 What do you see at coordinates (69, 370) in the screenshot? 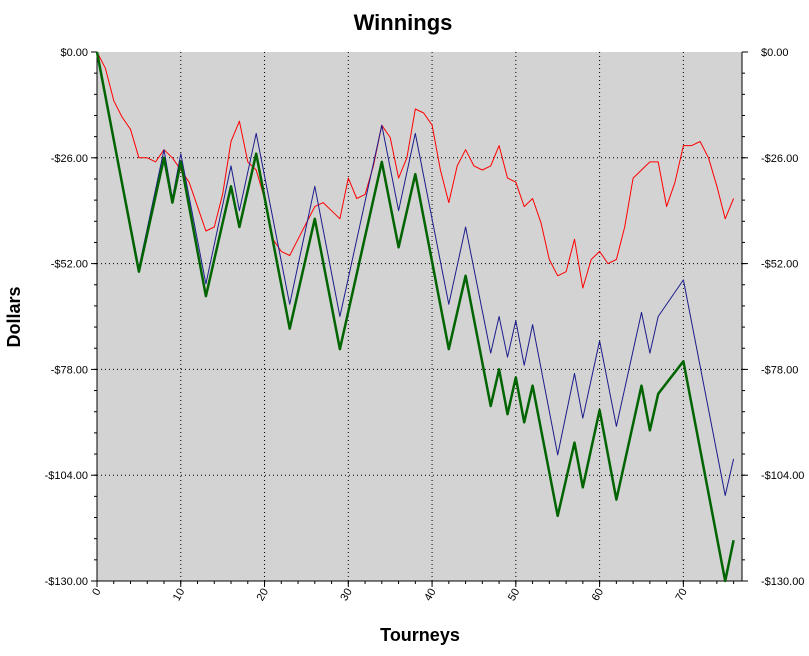
I see `y-tick-label-left: -$78.00` at bounding box center [69, 370].